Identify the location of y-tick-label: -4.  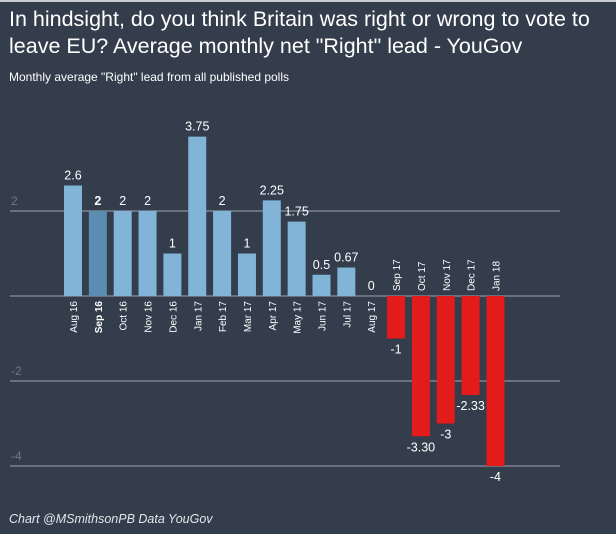
(16, 456).